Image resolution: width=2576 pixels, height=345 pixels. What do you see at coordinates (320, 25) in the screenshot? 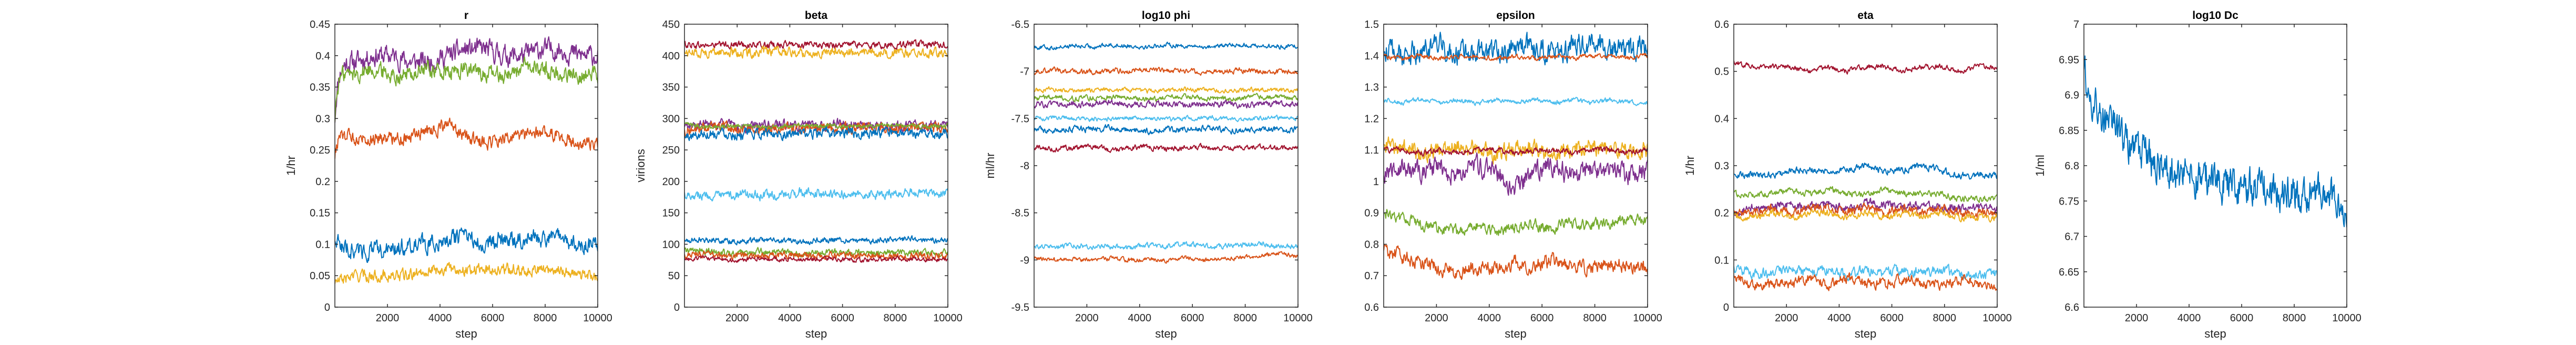
I see `y-tick-label: 0.45` at bounding box center [320, 25].